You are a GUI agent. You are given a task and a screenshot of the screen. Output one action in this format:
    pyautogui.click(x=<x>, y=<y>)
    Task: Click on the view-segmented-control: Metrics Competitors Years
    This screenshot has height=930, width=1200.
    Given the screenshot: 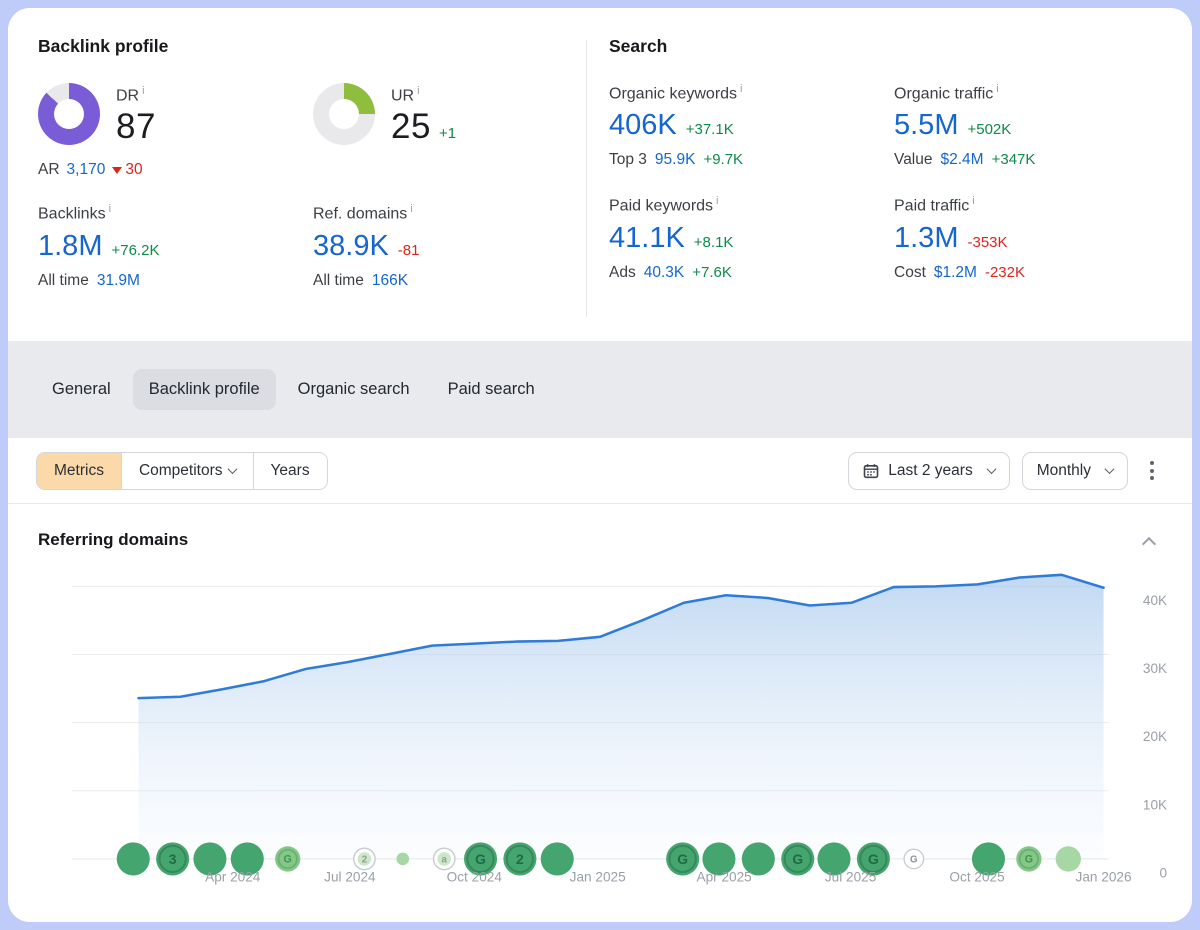 What is the action you would take?
    pyautogui.click(x=182, y=470)
    